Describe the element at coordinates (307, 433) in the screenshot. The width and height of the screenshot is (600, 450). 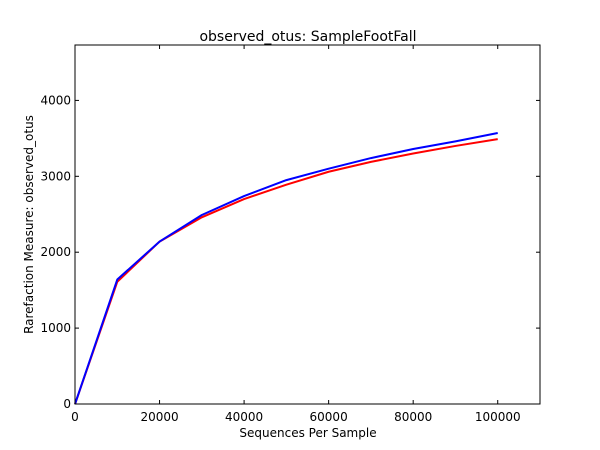
I see `x-axis-label: Sequences Per Sample` at that location.